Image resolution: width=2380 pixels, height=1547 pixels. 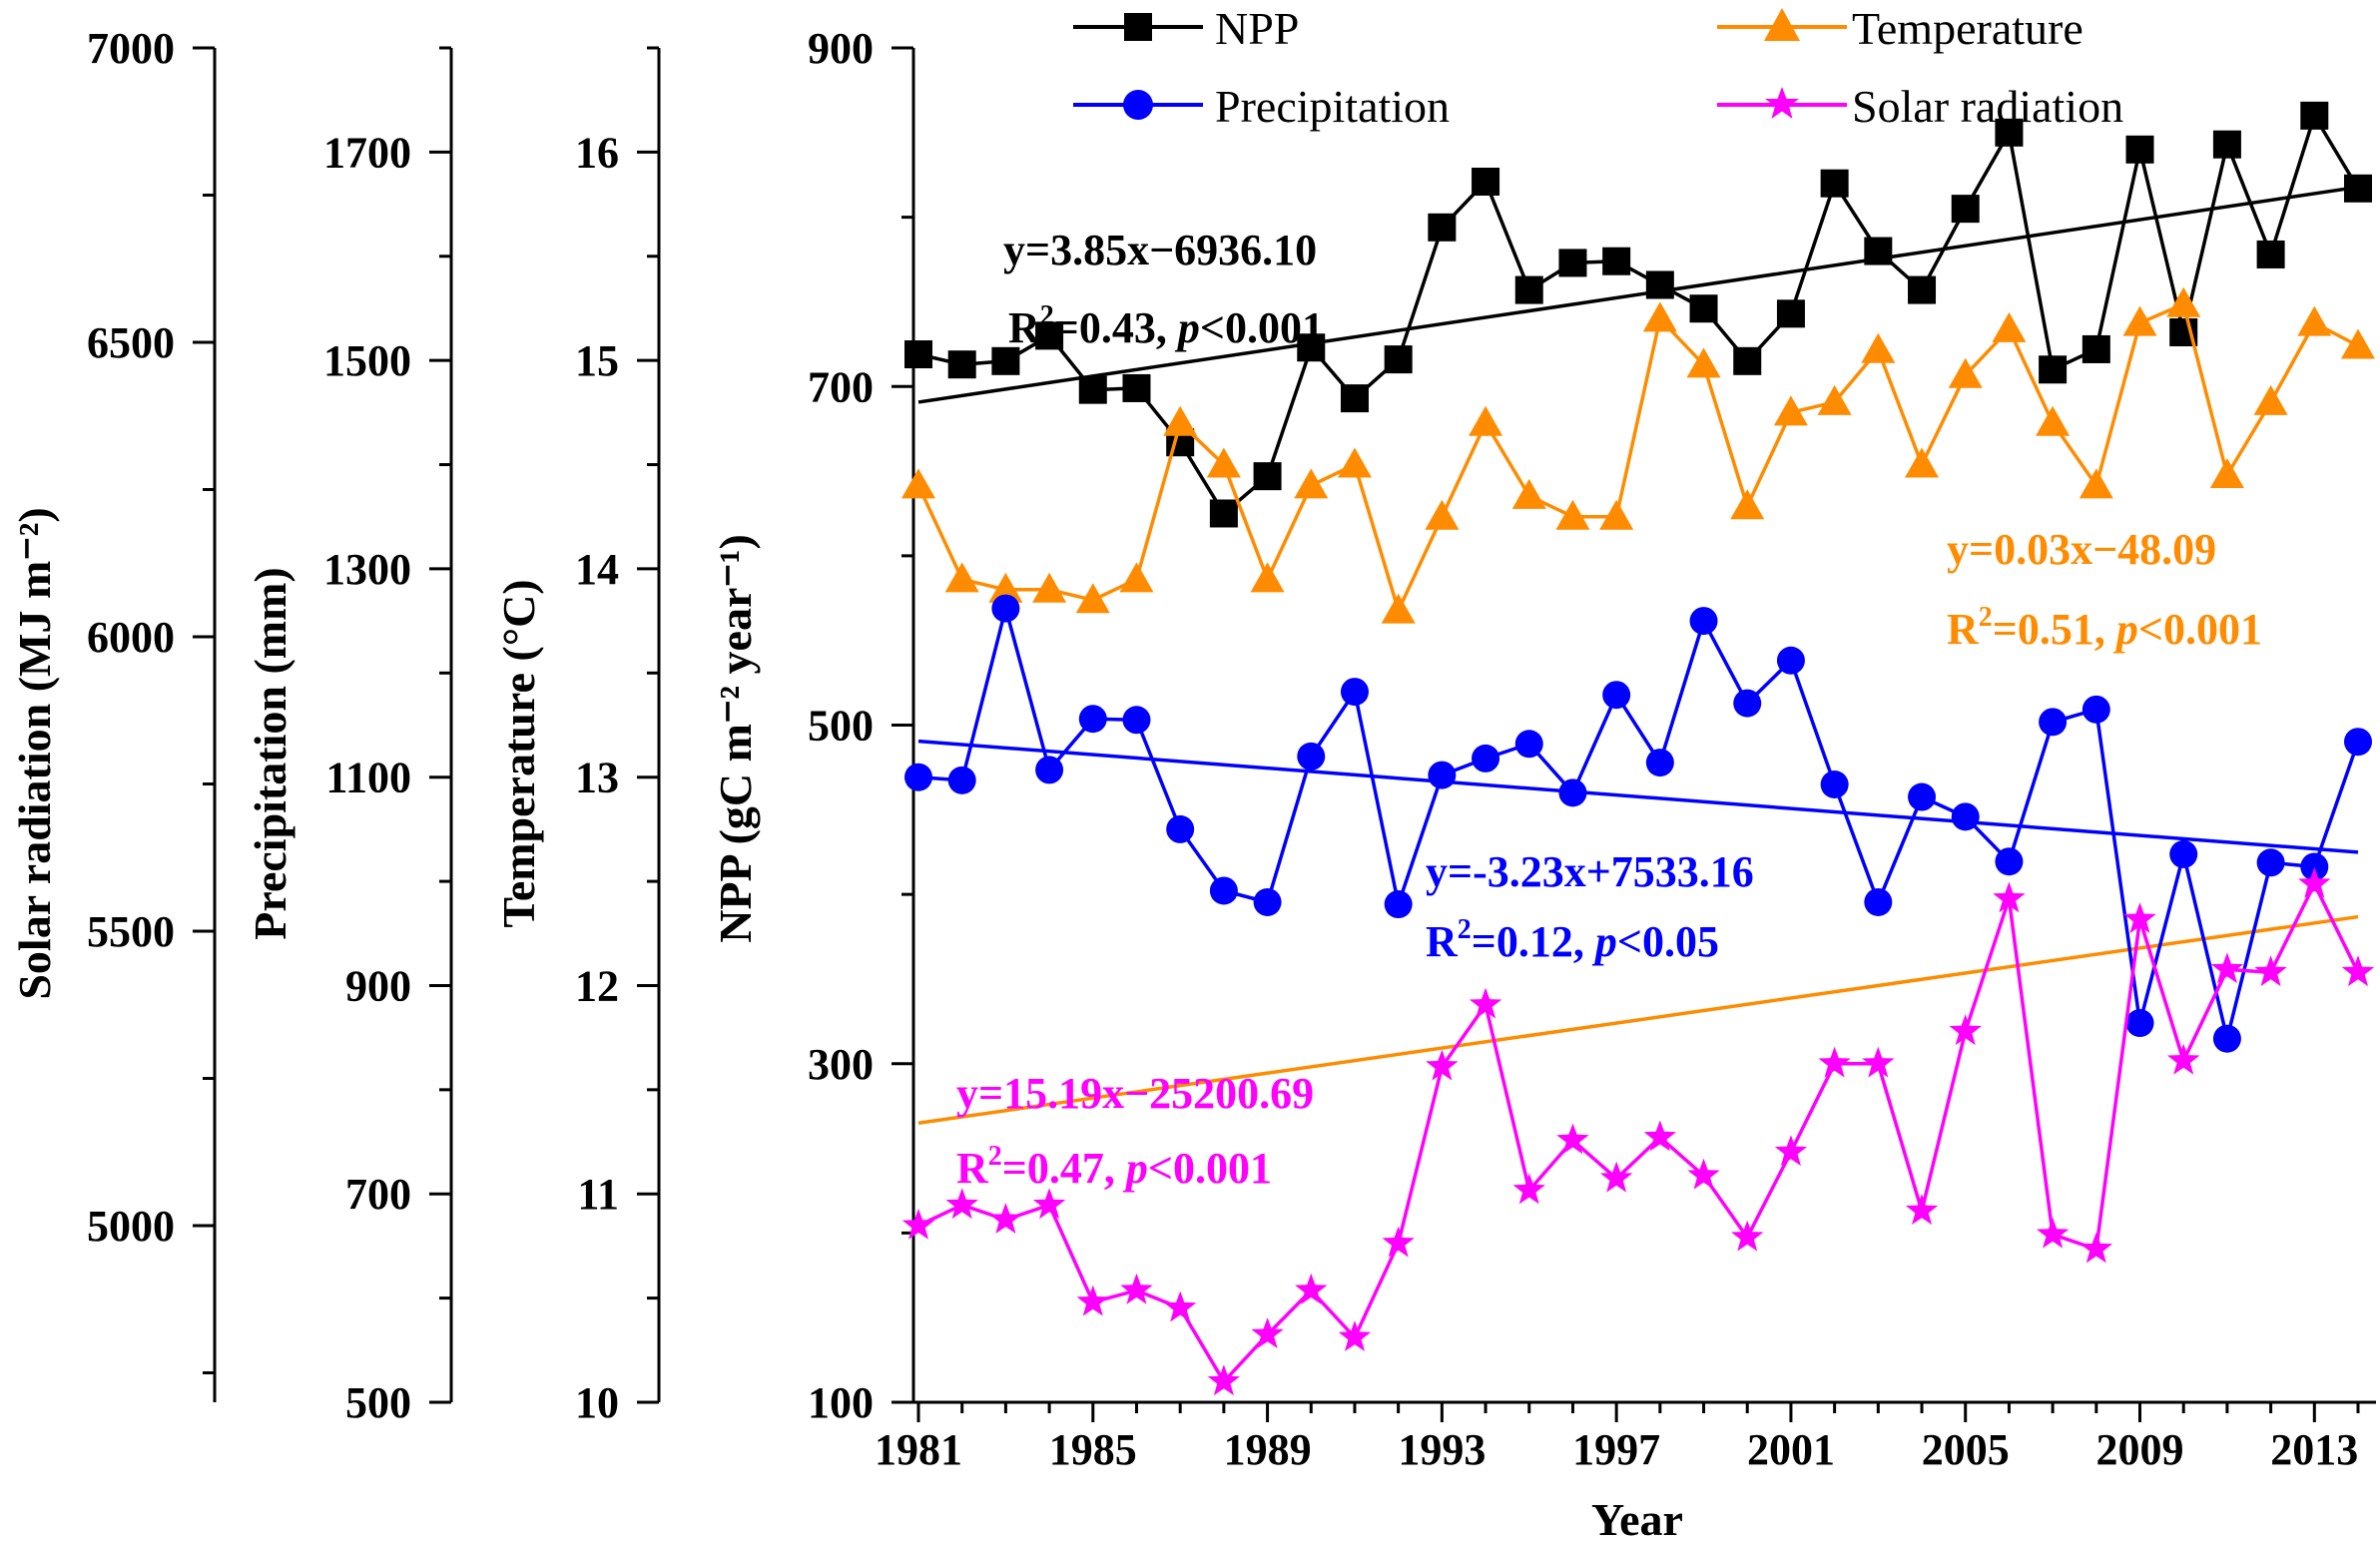 I want to click on solar-axis-title: Solar radiation (MJ m⁻²), so click(x=34, y=753).